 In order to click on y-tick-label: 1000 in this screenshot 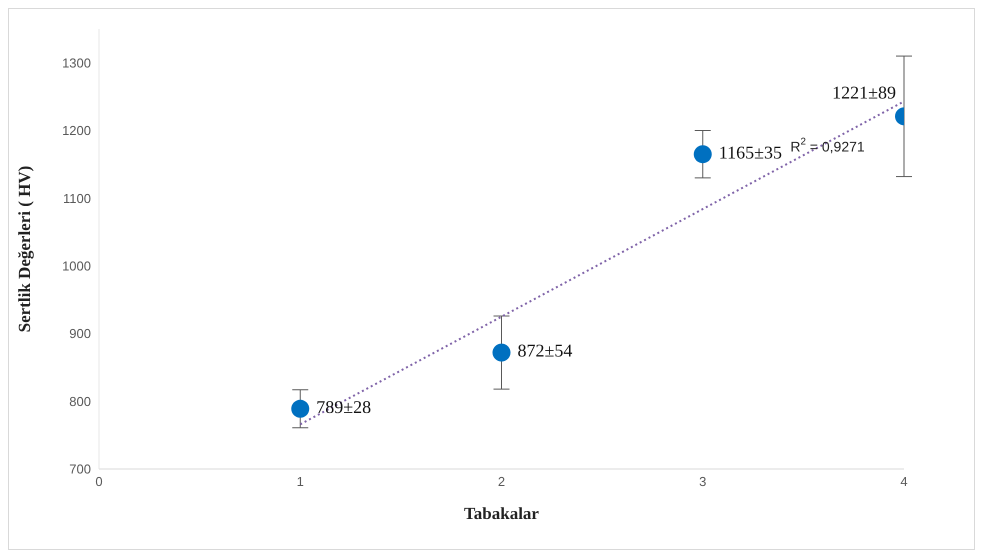, I will do `click(76, 266)`.